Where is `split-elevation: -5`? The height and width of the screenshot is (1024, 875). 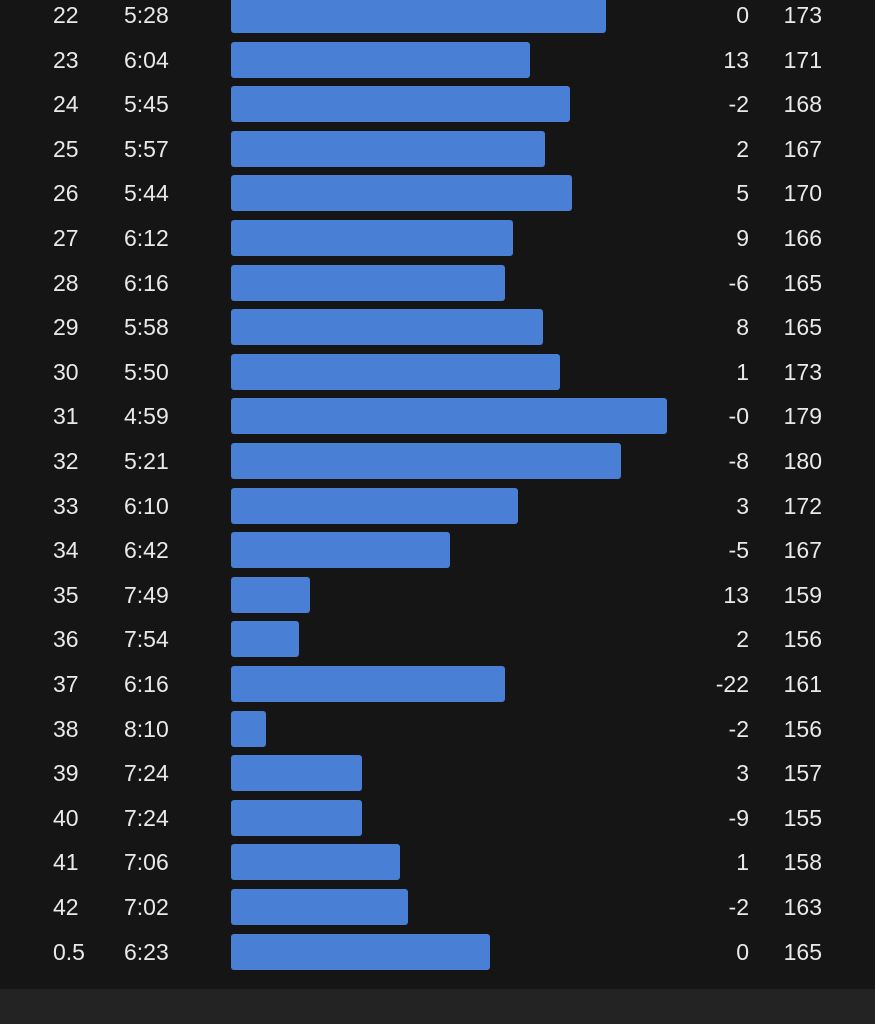 split-elevation: -5 is located at coordinates (738, 550).